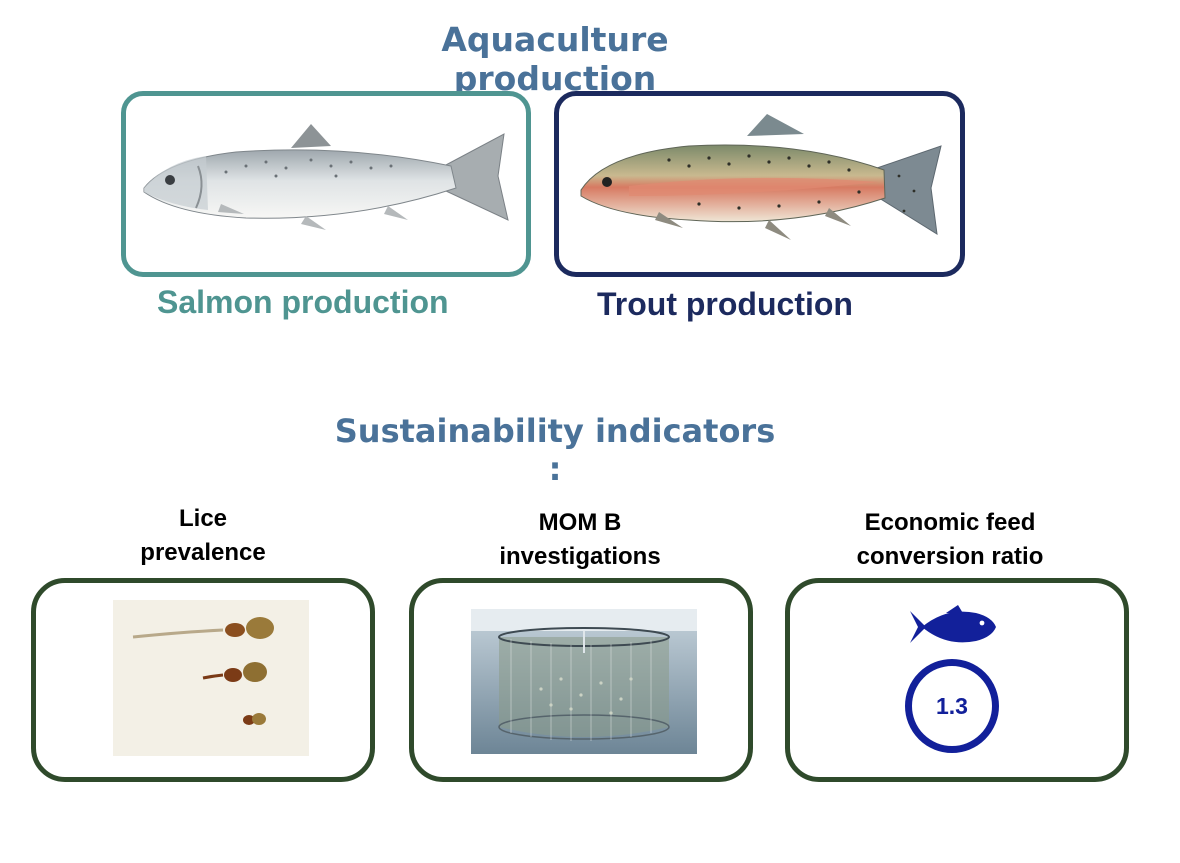 This screenshot has width=1180, height=863. What do you see at coordinates (725, 304) in the screenshot?
I see `trout-caption: Trout production` at bounding box center [725, 304].